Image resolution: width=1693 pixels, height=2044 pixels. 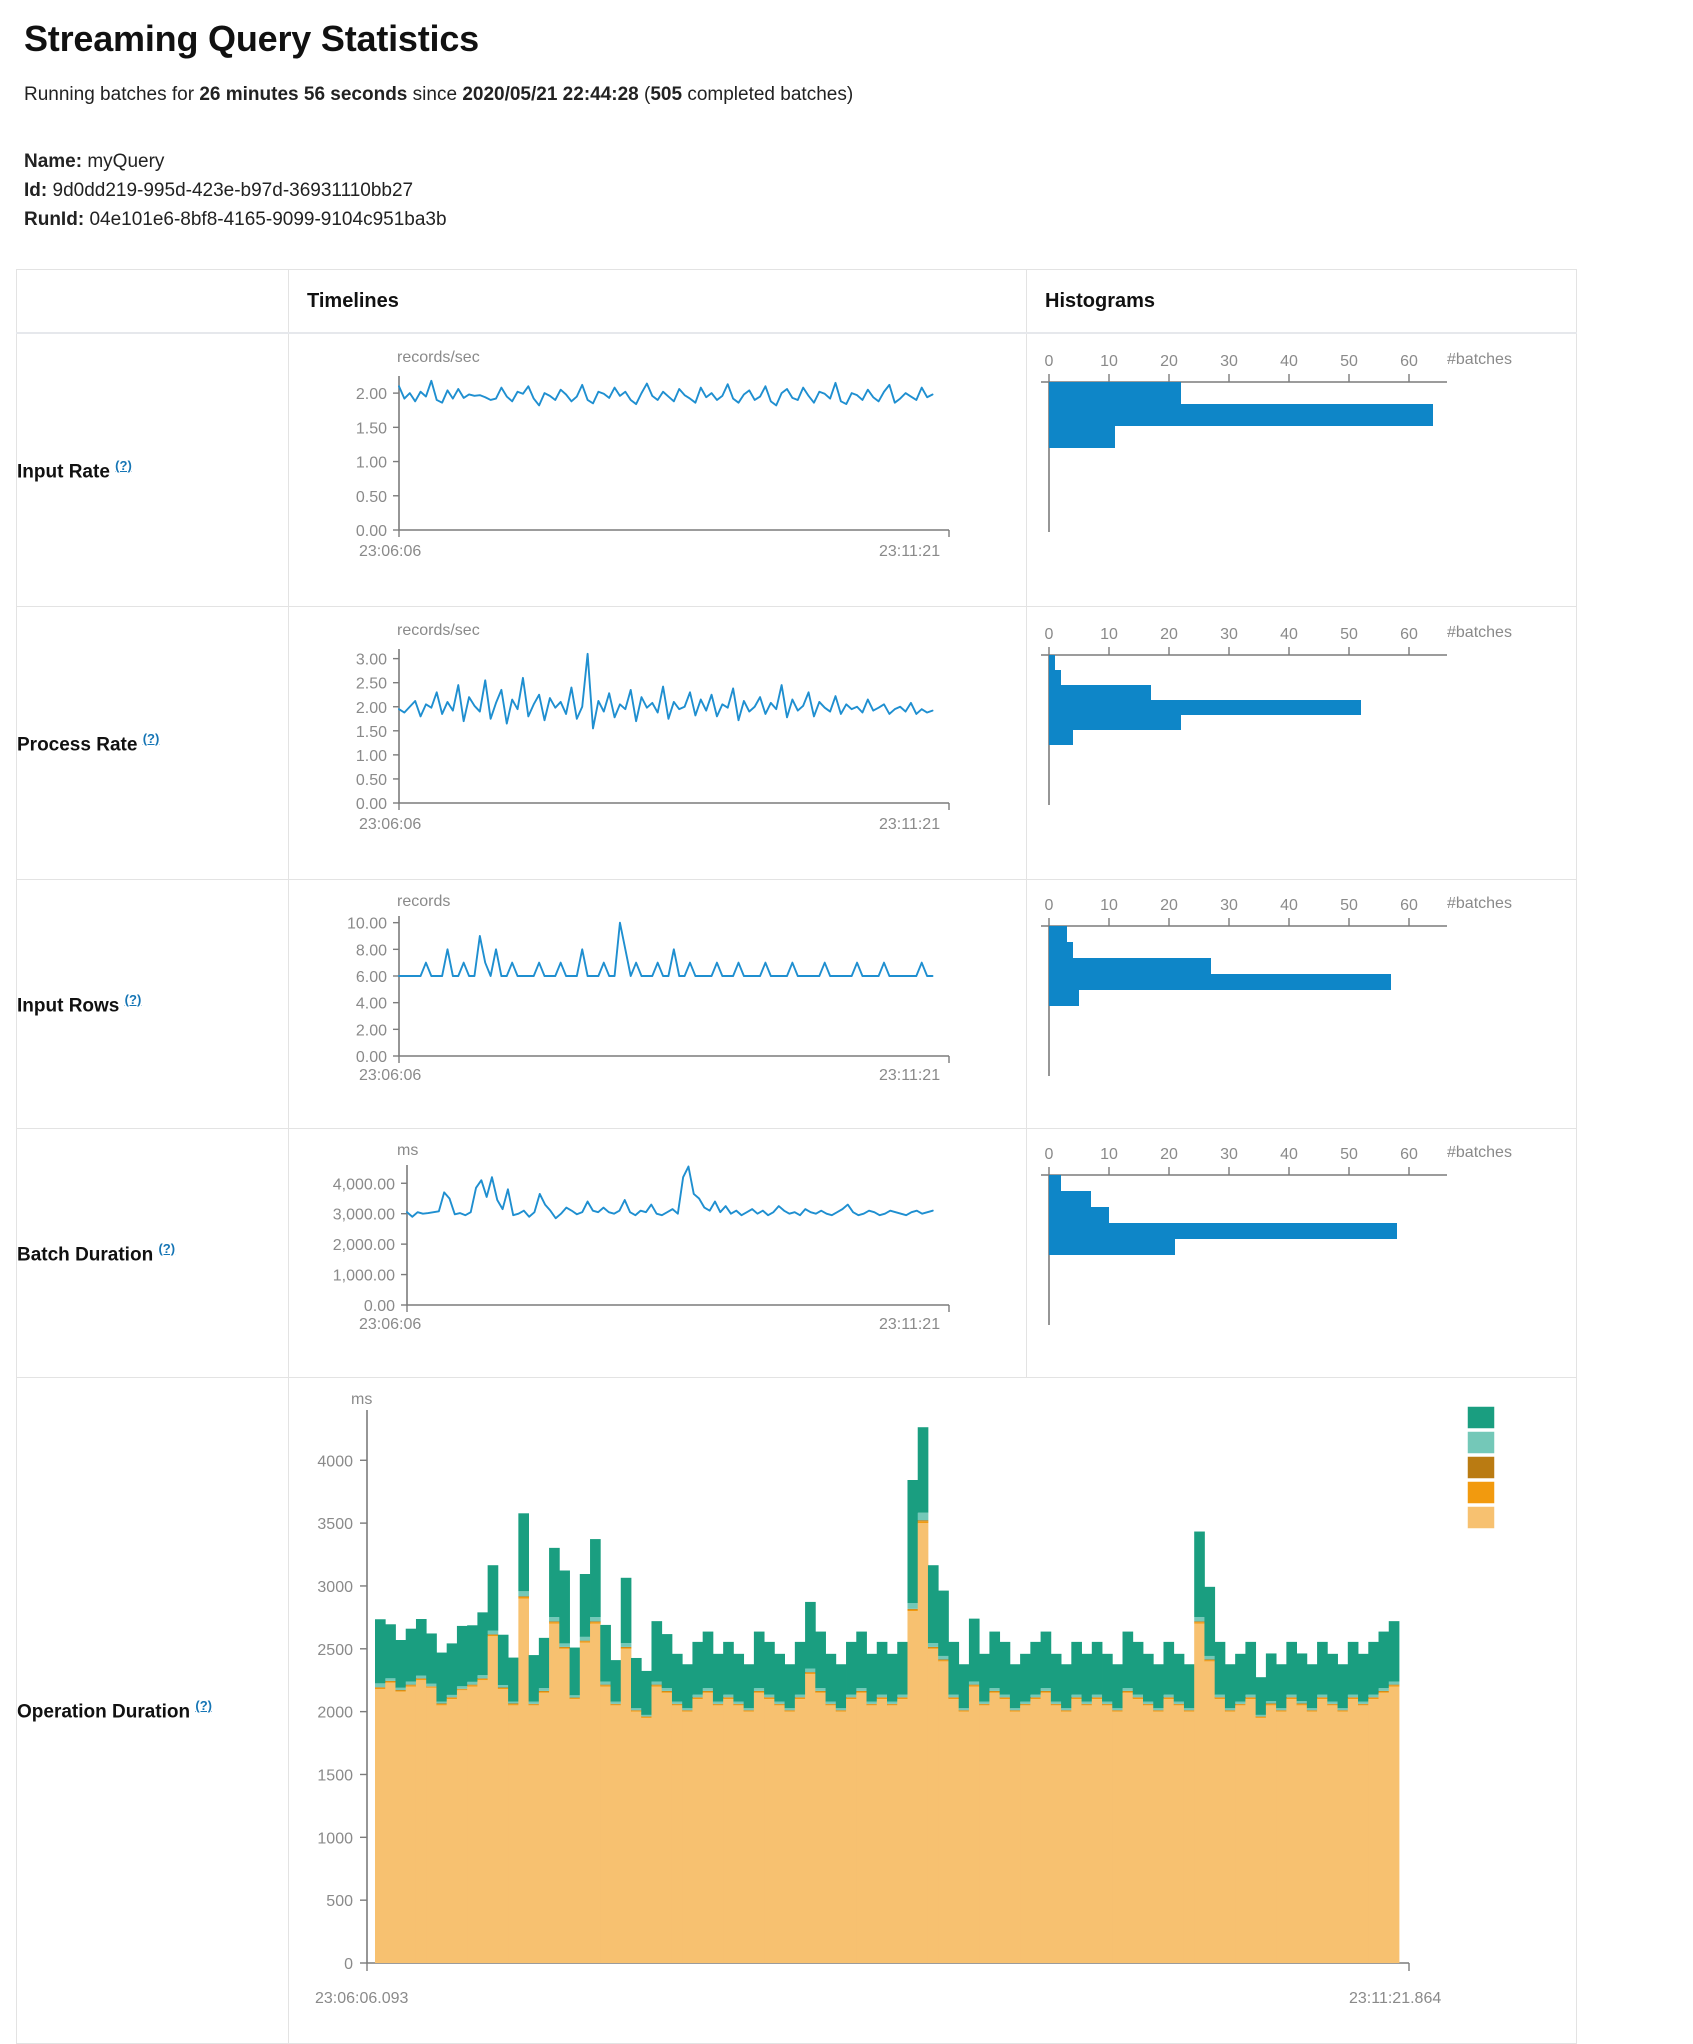 What do you see at coordinates (1297, 470) in the screenshot?
I see `input-rate-histogram-chart: #batches 0 10 20 30 40 50 60` at bounding box center [1297, 470].